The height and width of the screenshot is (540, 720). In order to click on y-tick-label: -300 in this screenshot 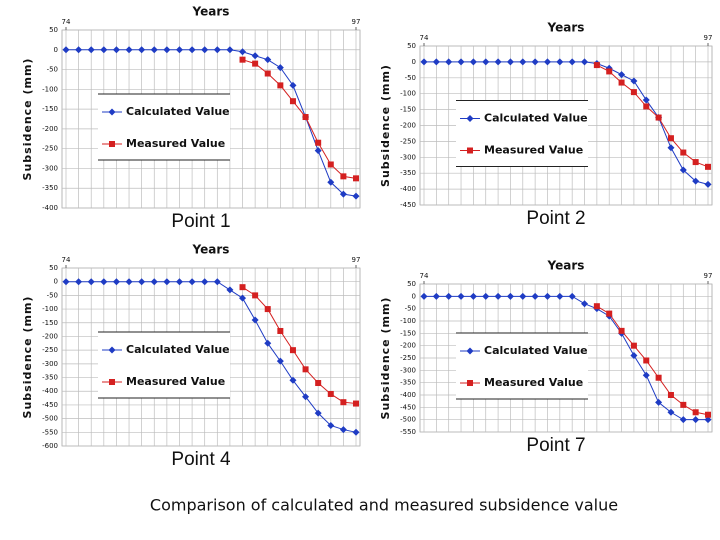, I will do `click(50, 364)`.